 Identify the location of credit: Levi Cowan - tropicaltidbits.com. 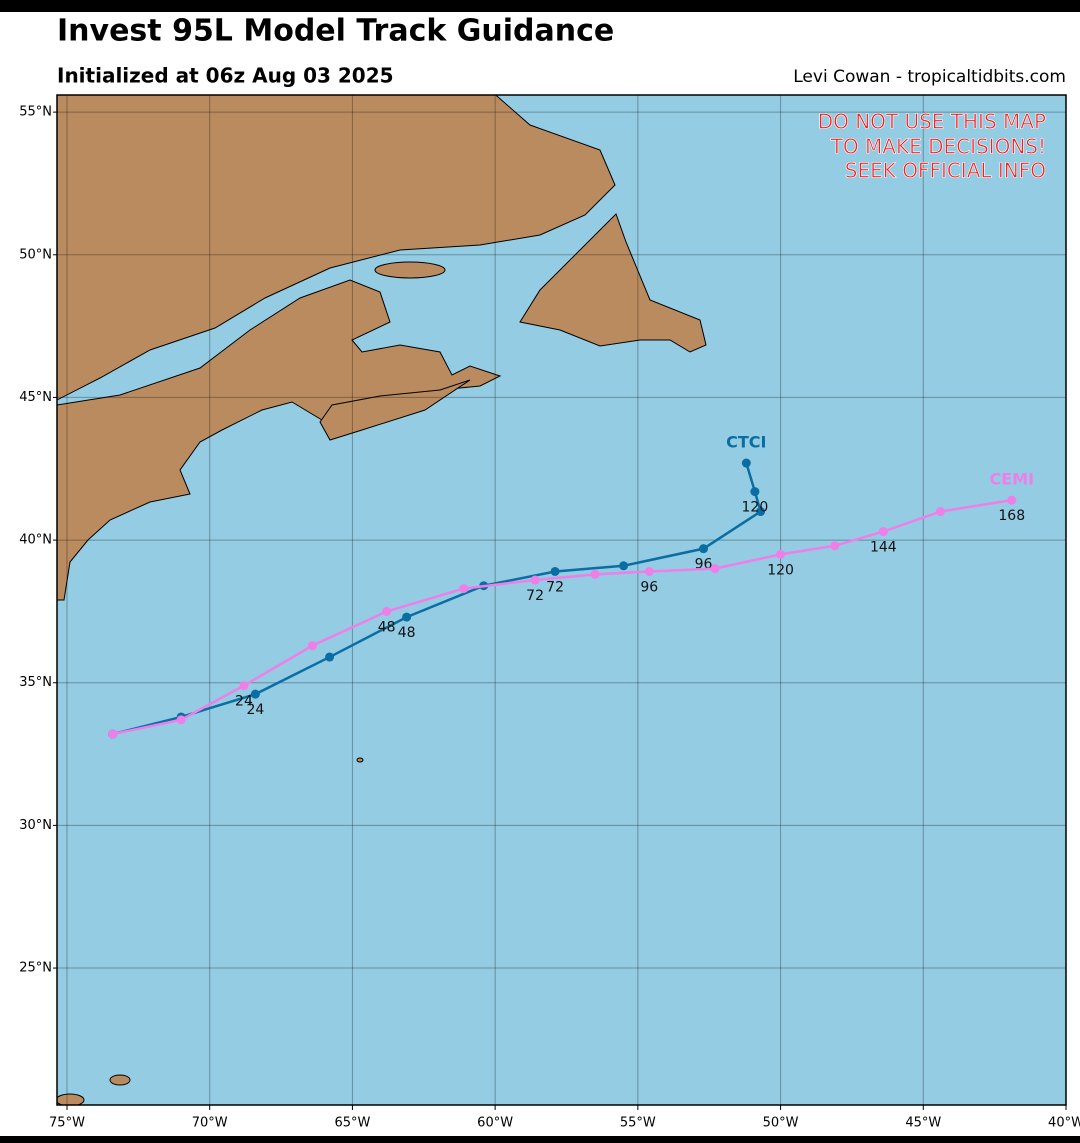
(929, 77).